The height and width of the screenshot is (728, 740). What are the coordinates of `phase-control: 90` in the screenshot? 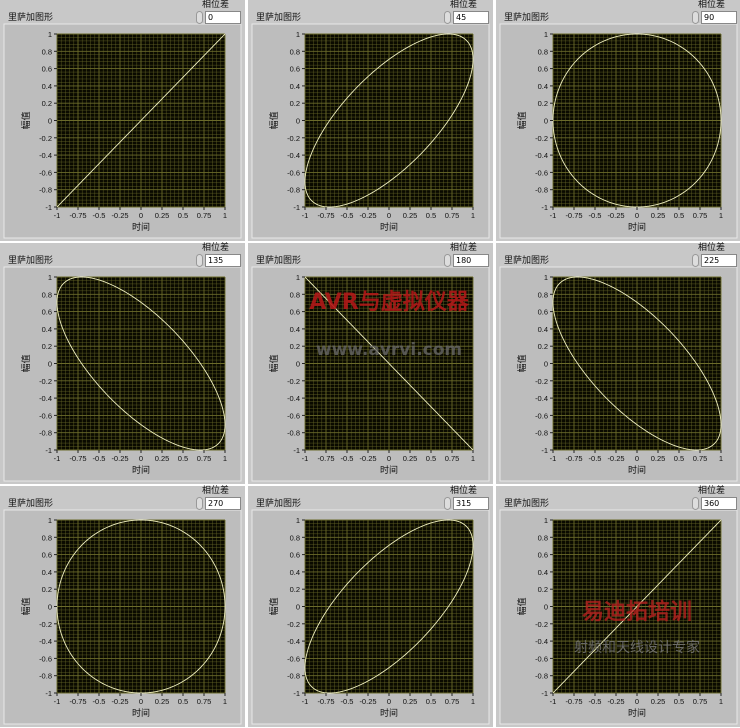 It's located at (715, 17).